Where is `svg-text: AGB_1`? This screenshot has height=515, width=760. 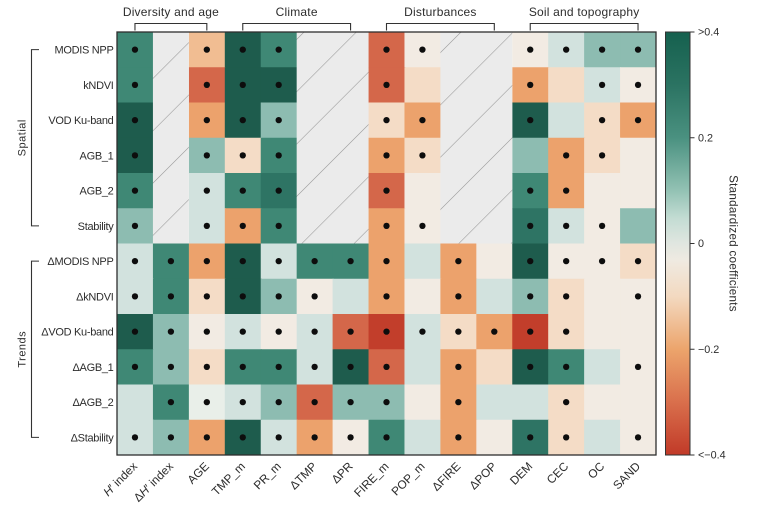 svg-text: AGB_1 is located at coordinates (97, 156).